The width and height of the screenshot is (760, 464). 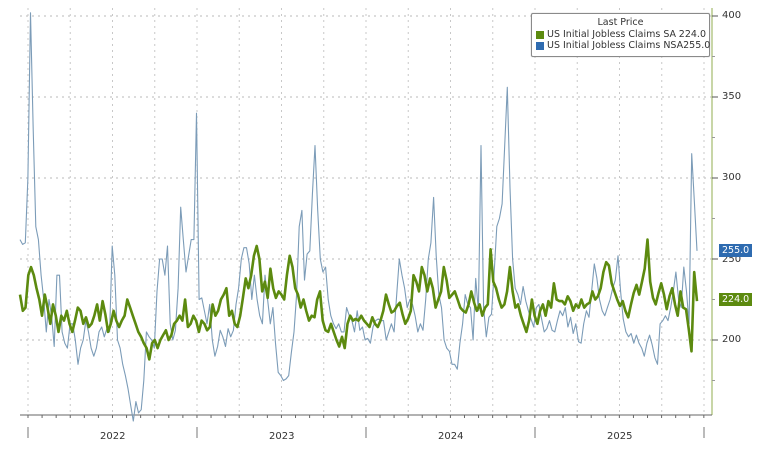 What do you see at coordinates (282, 436) in the screenshot?
I see `x-tick-2023: 2023` at bounding box center [282, 436].